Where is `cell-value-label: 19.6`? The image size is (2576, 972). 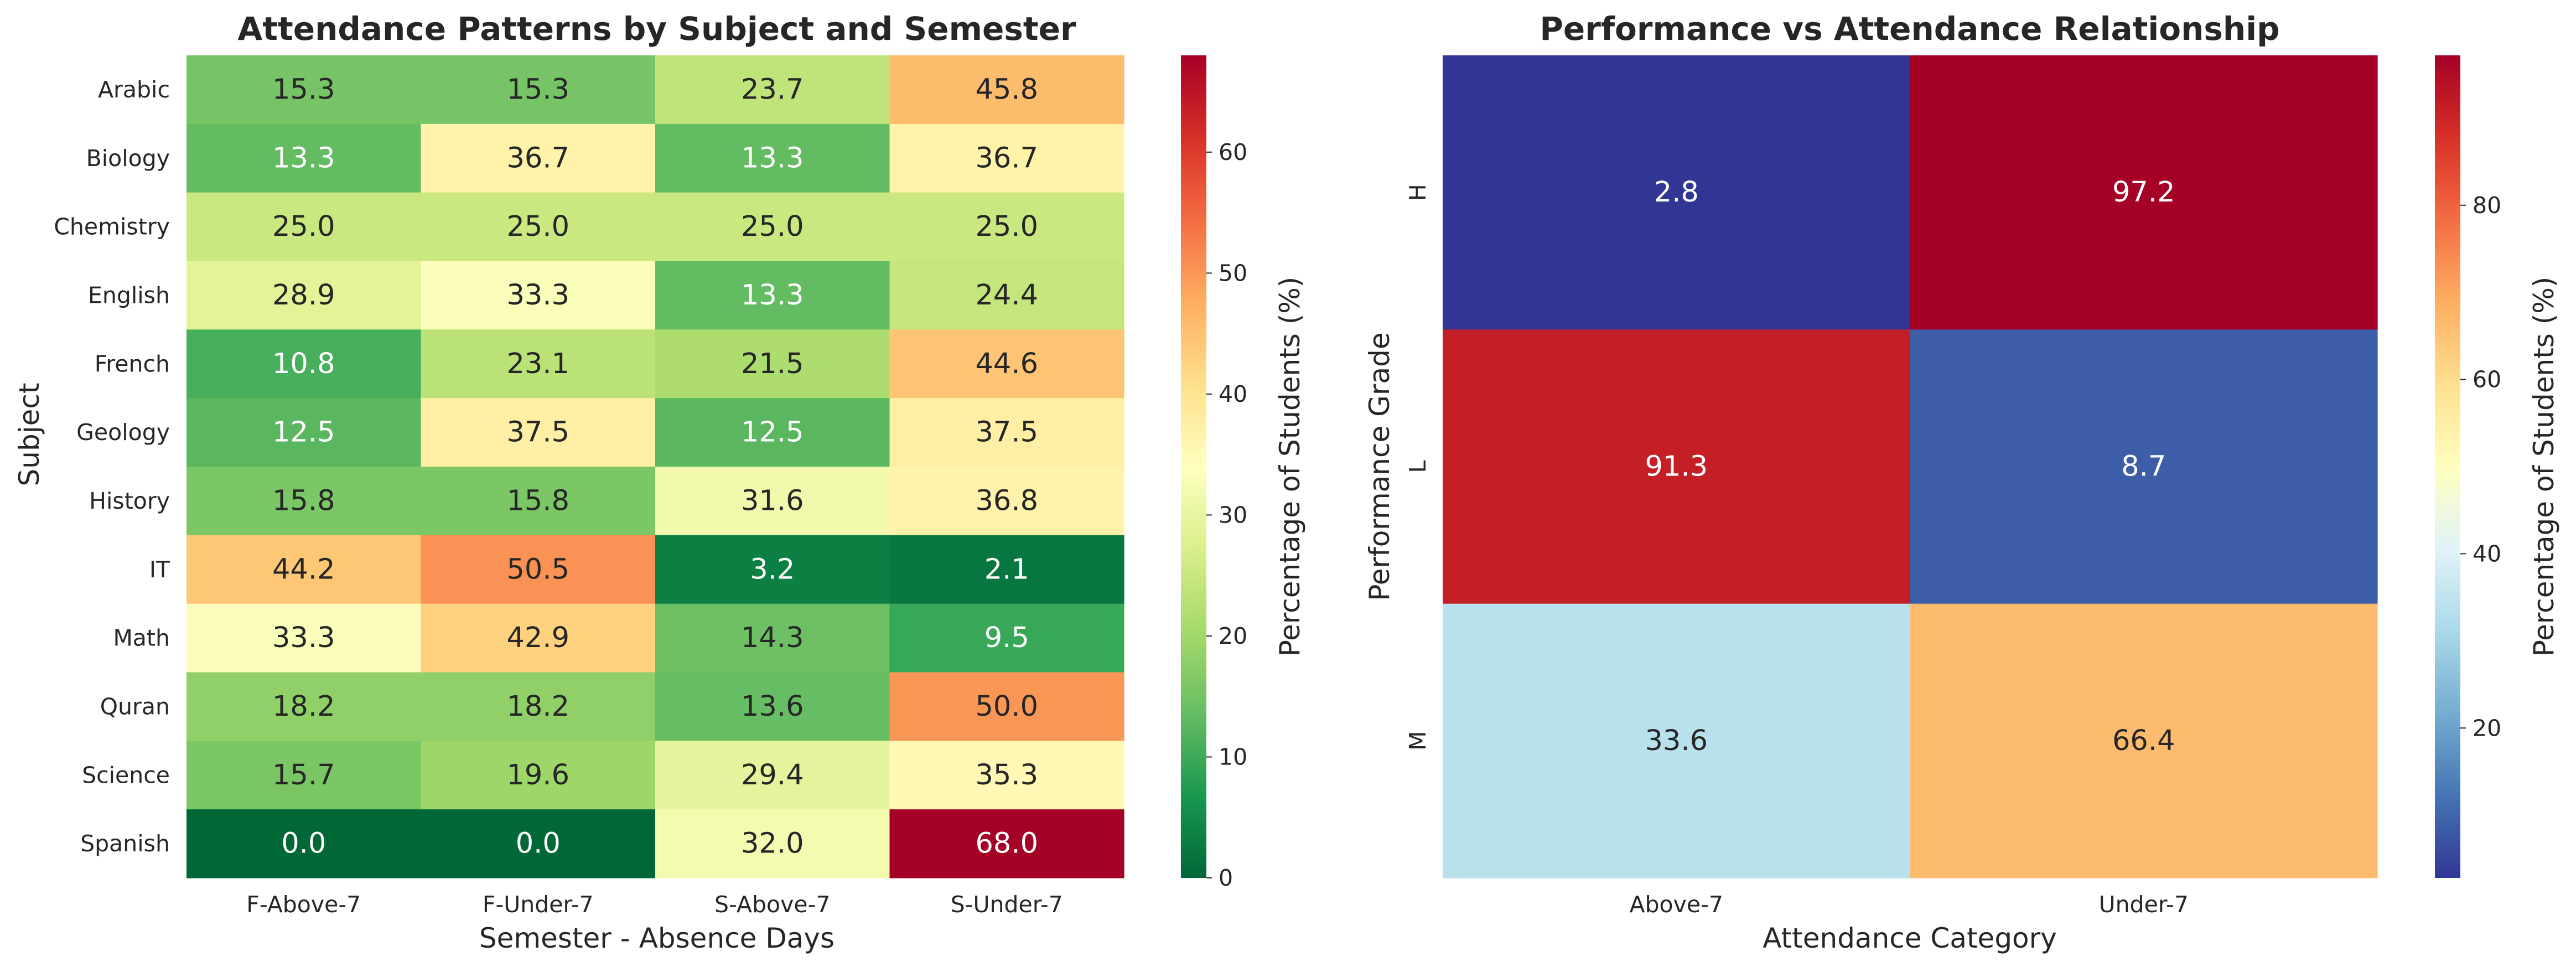 cell-value-label: 19.6 is located at coordinates (537, 775).